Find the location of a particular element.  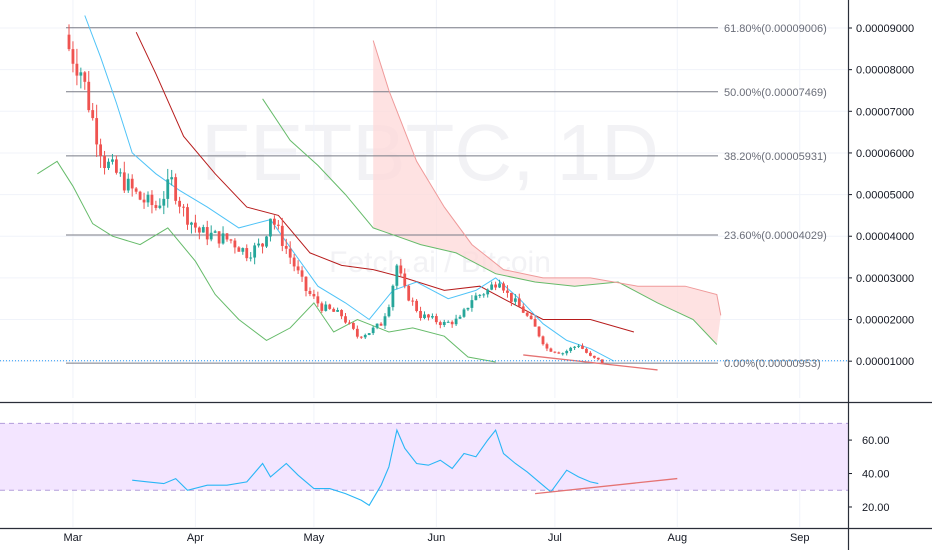

price-trendline is located at coordinates (590, 362).